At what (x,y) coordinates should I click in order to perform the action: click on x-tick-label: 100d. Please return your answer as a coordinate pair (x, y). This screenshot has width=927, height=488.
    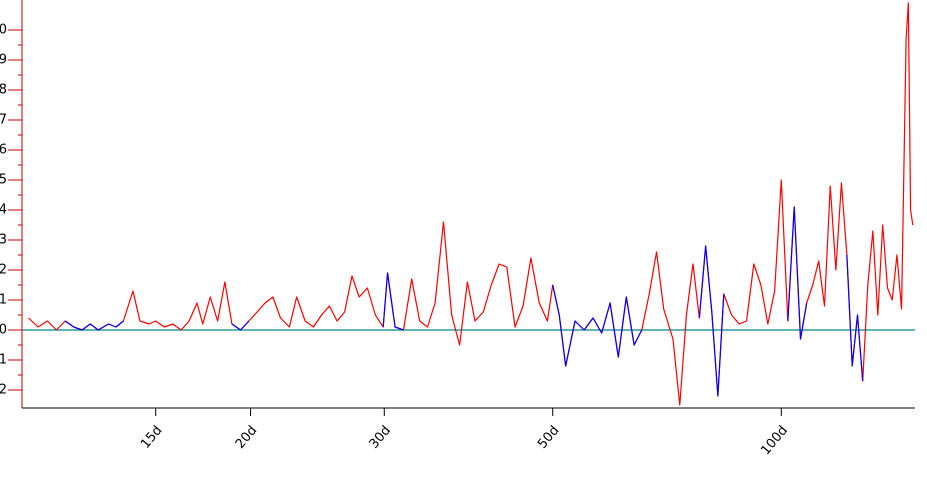
    Looking at the image, I should click on (774, 440).